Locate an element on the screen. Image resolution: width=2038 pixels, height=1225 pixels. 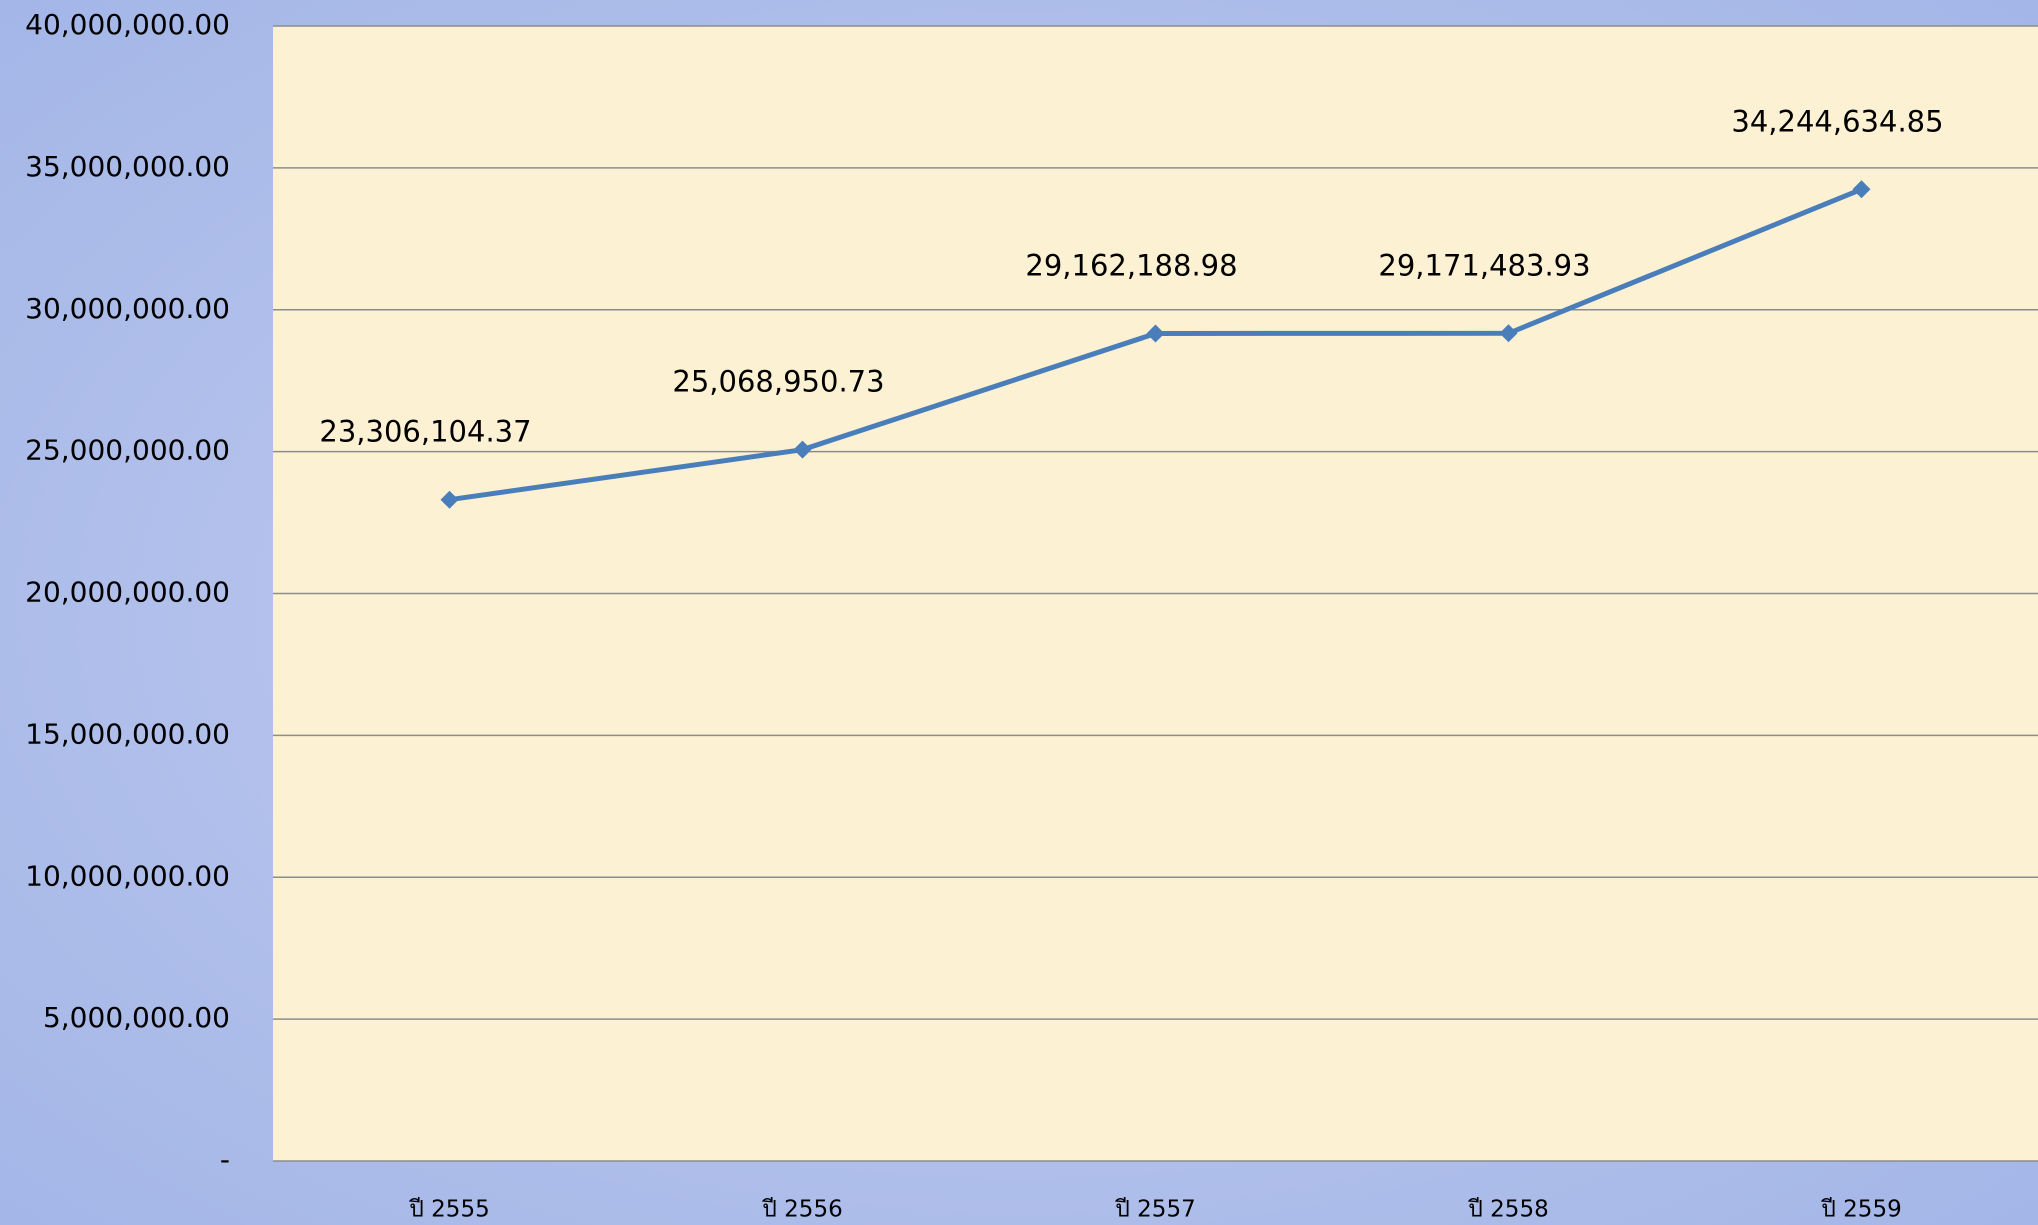
data-label: 23,306,104.37 is located at coordinates (425, 432).